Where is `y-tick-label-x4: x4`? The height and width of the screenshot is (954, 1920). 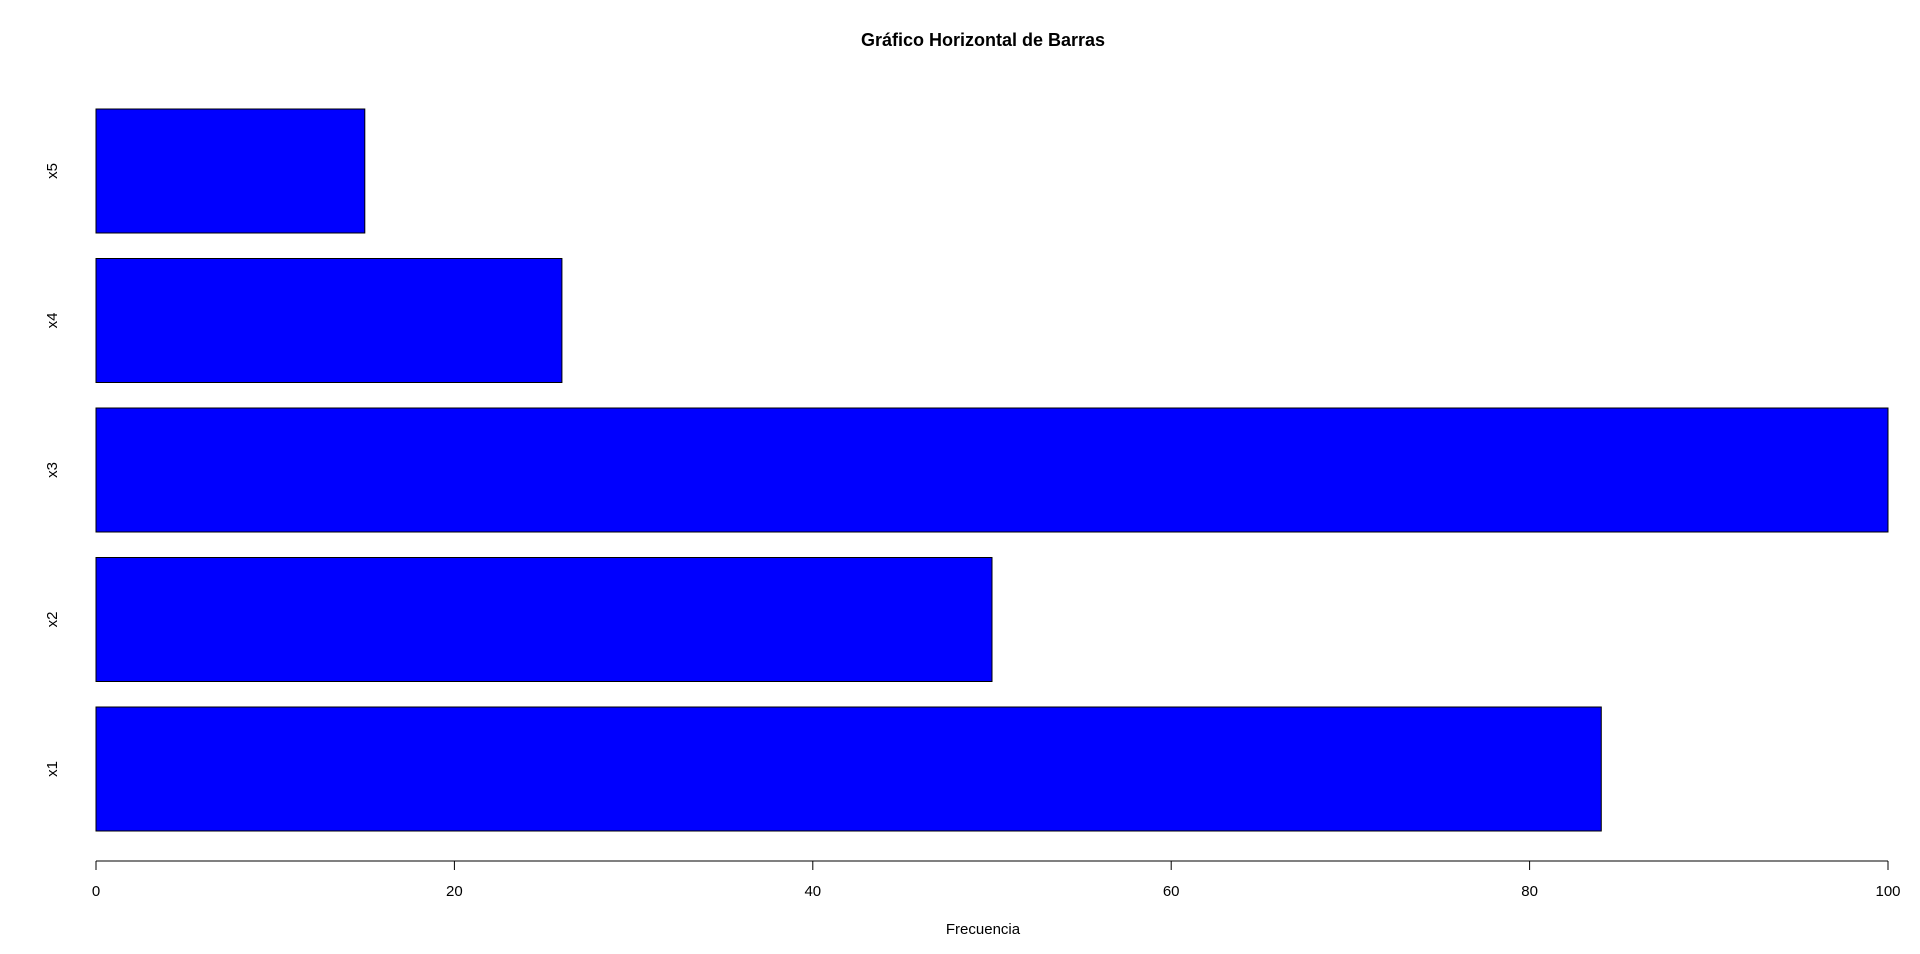 y-tick-label-x4: x4 is located at coordinates (52, 321).